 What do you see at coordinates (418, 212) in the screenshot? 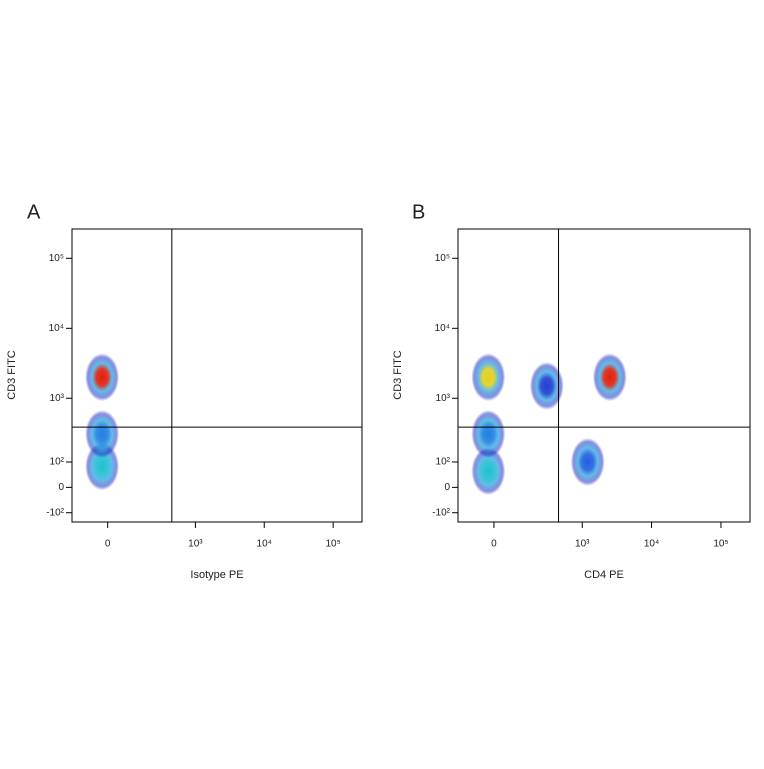
I see `panel-letter: B` at bounding box center [418, 212].